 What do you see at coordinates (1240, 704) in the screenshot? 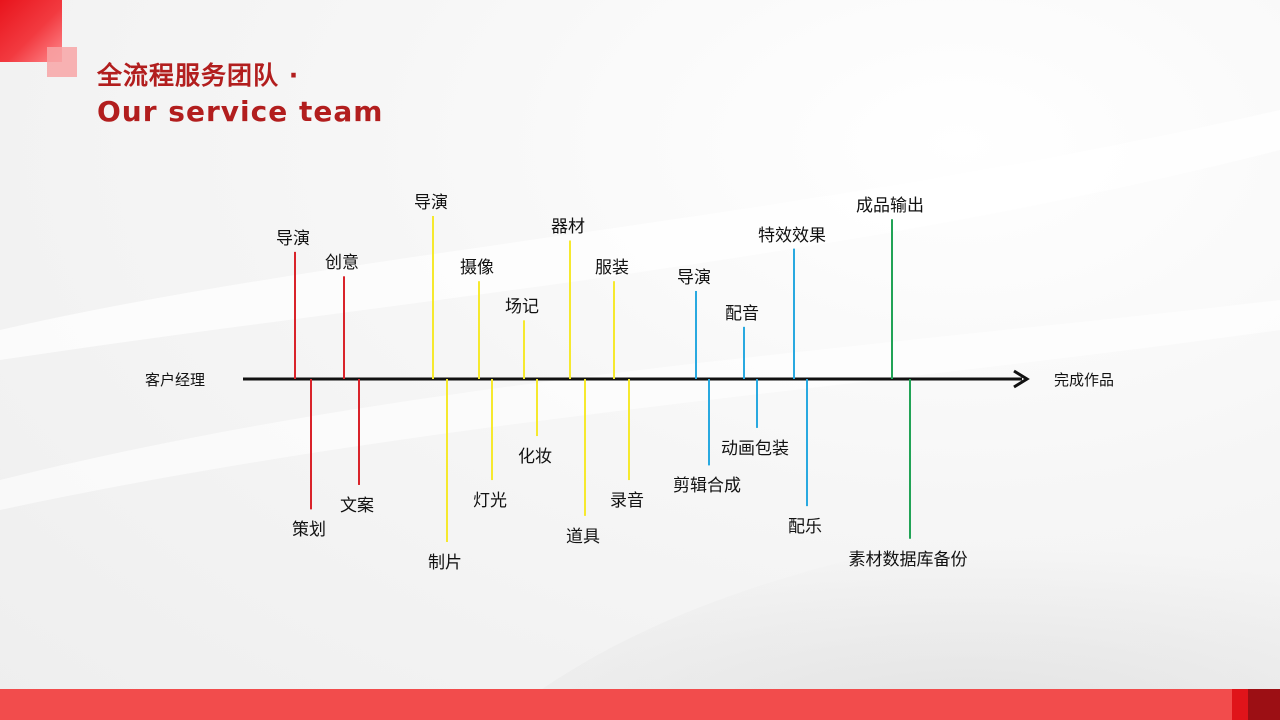
I see `footer-accent-block` at bounding box center [1240, 704].